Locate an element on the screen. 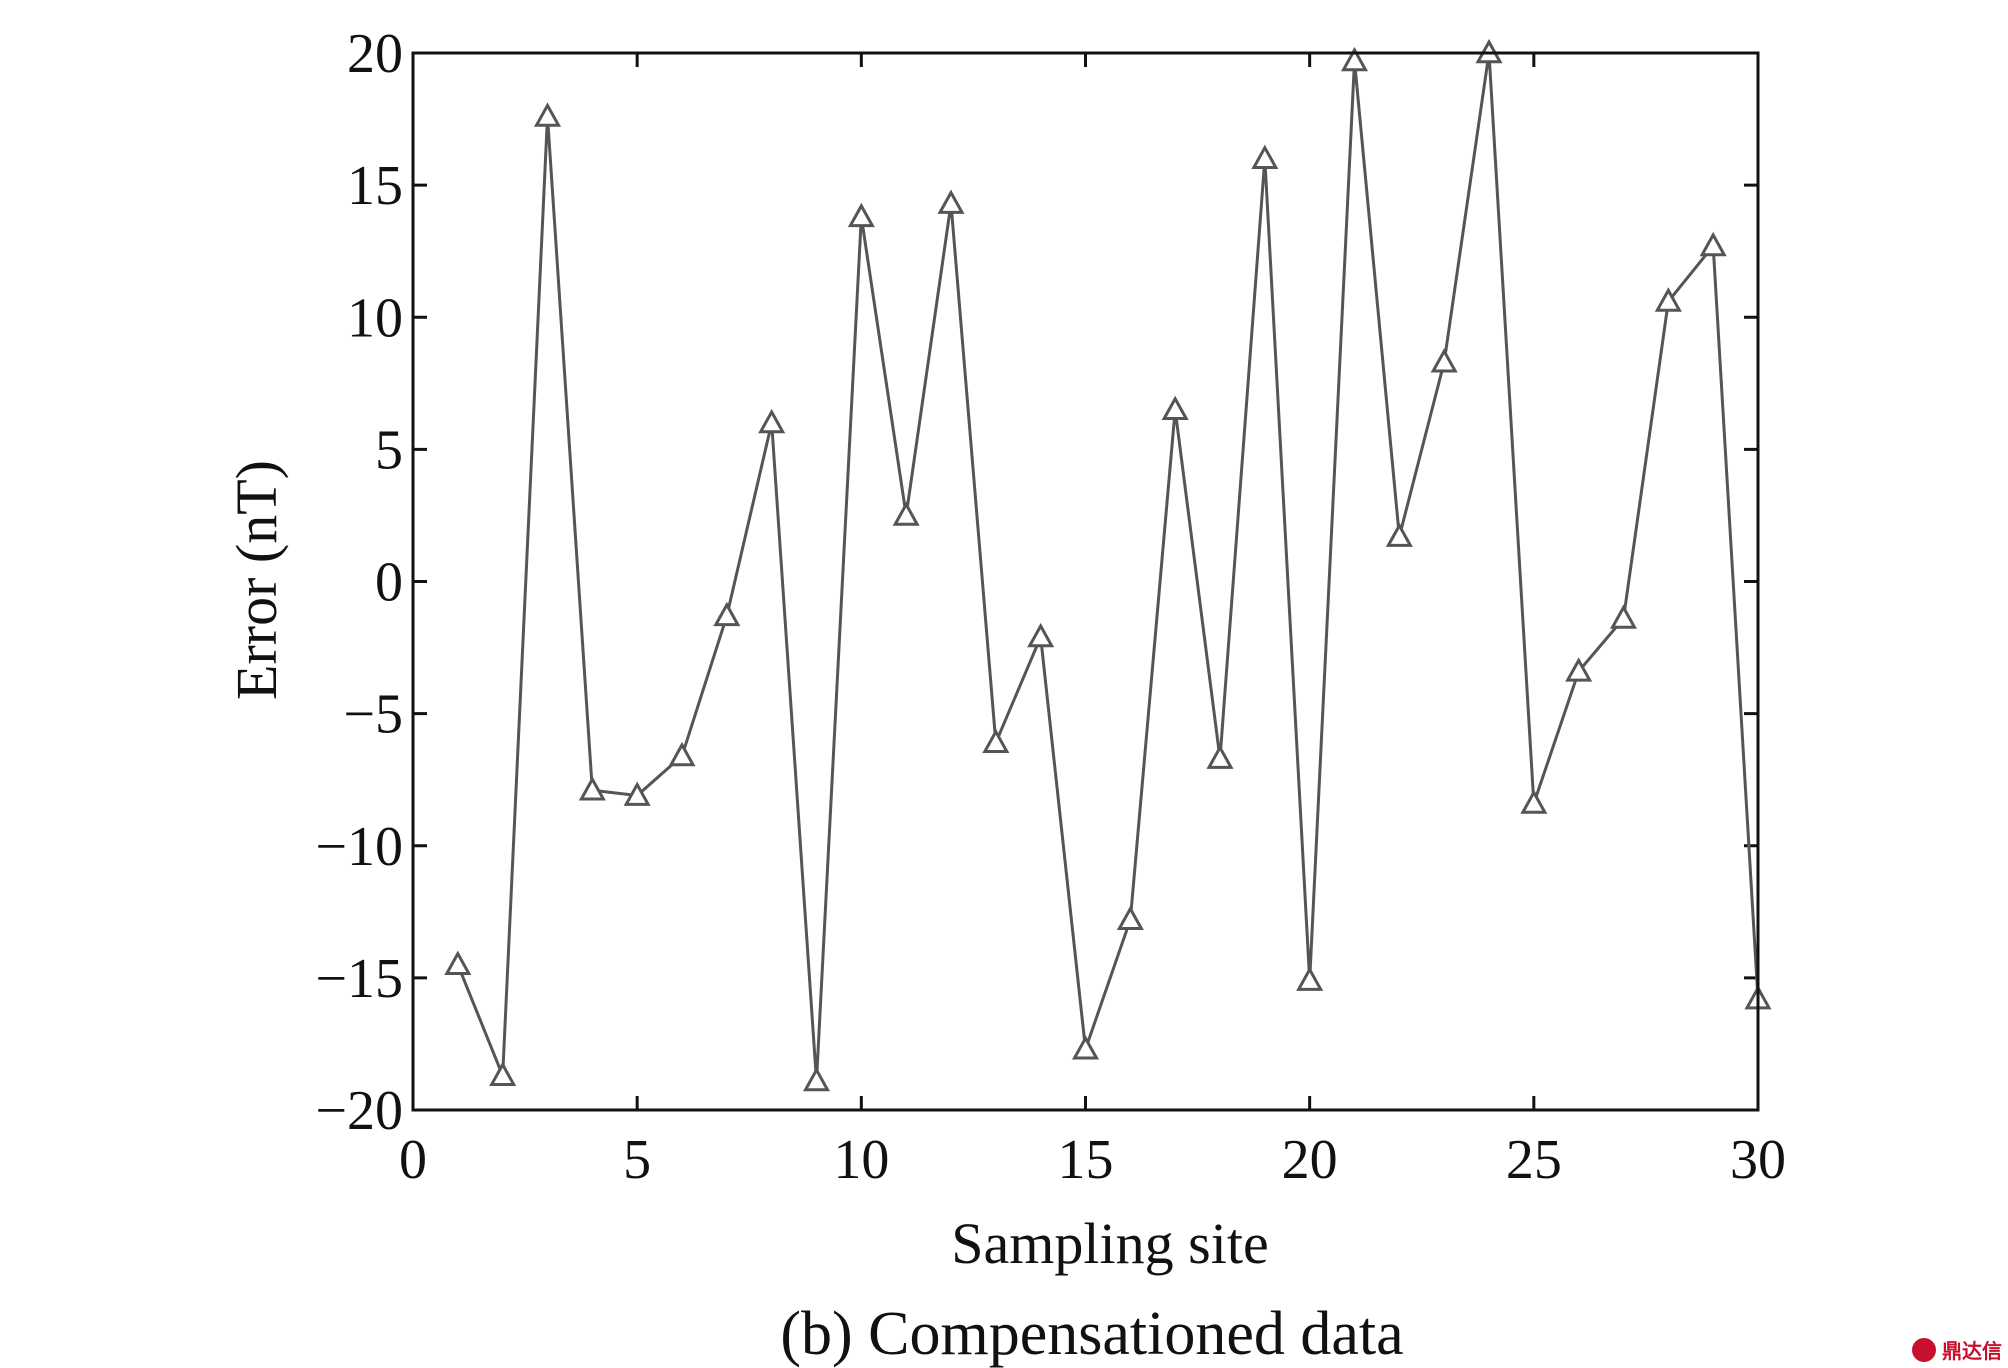 The width and height of the screenshot is (2008, 1368). y-tick-label: 15 is located at coordinates (375, 186).